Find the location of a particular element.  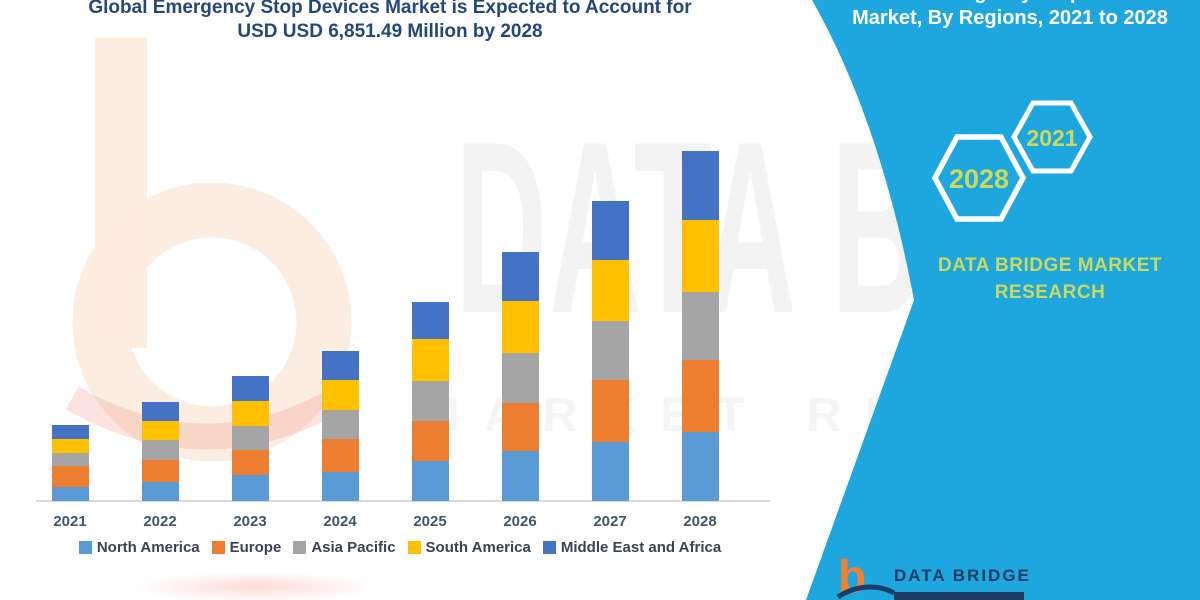

stacked-bar-2021 is located at coordinates (70, 463).